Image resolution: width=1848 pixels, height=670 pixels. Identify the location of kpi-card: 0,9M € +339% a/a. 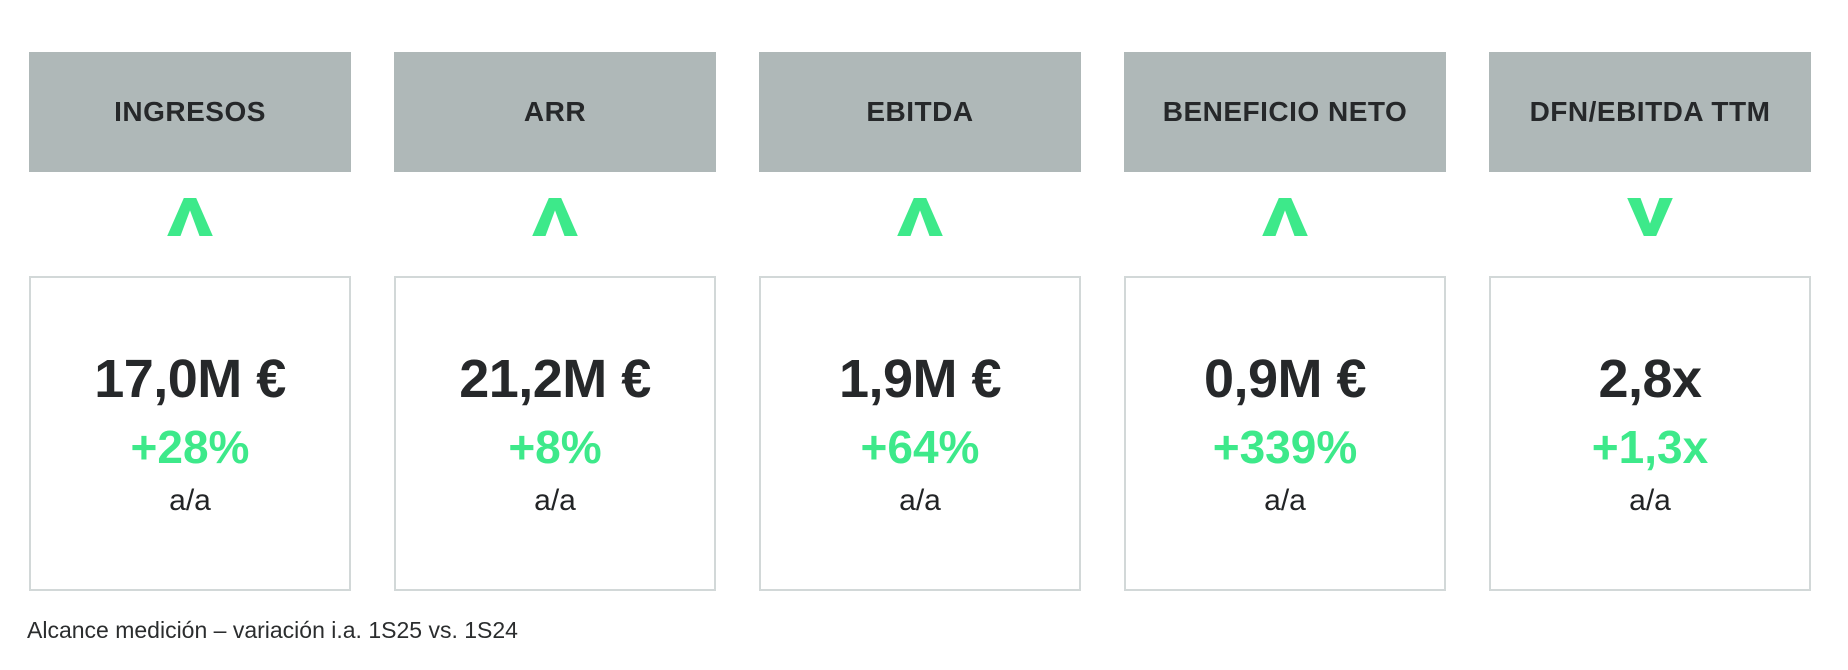
(1285, 433).